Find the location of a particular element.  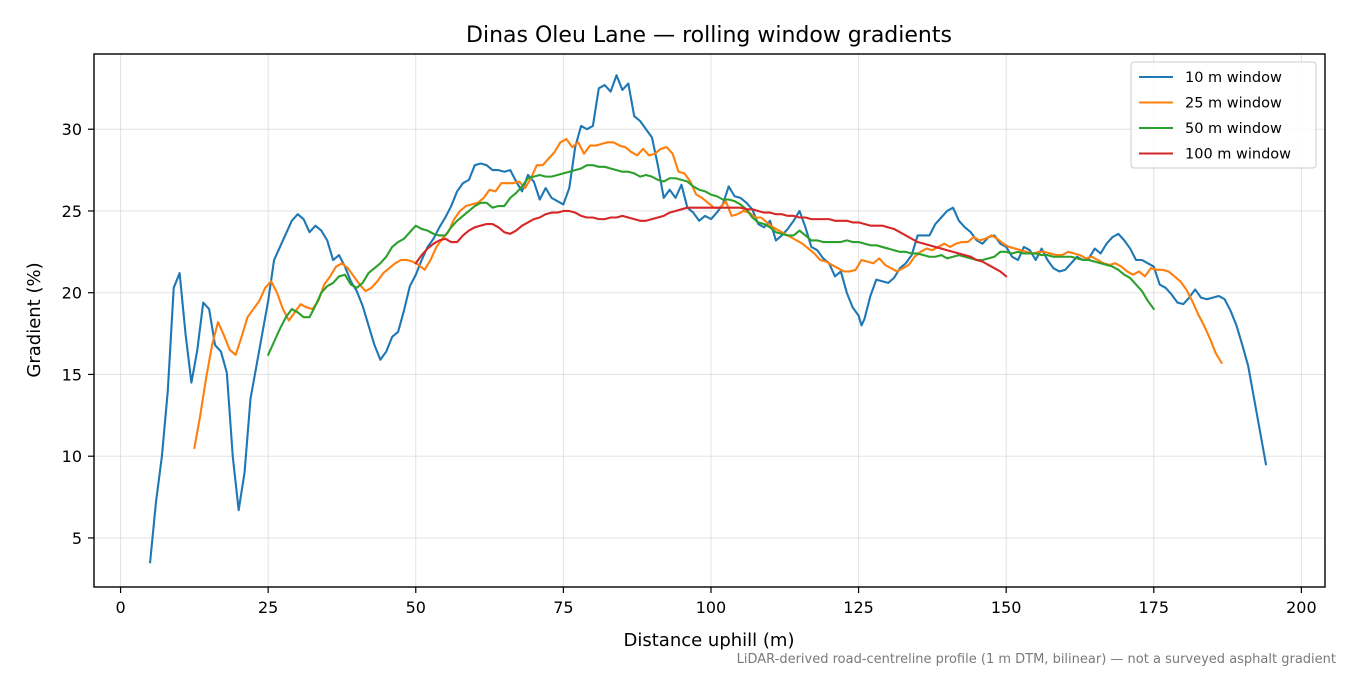

x-tick-label: 50 is located at coordinates (416, 607).